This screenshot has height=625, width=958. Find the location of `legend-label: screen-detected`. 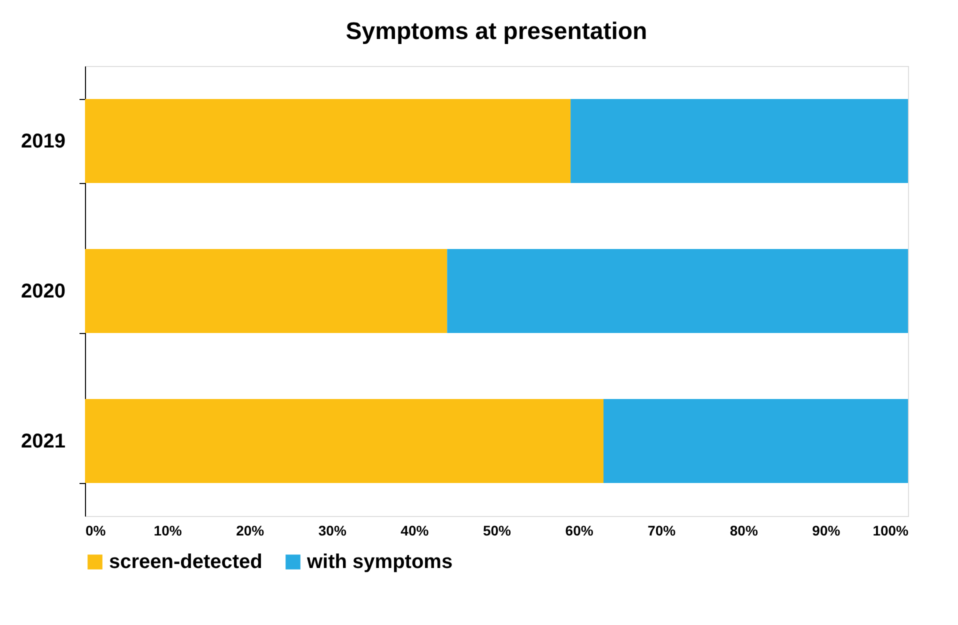

legend-label: screen-detected is located at coordinates (185, 562).